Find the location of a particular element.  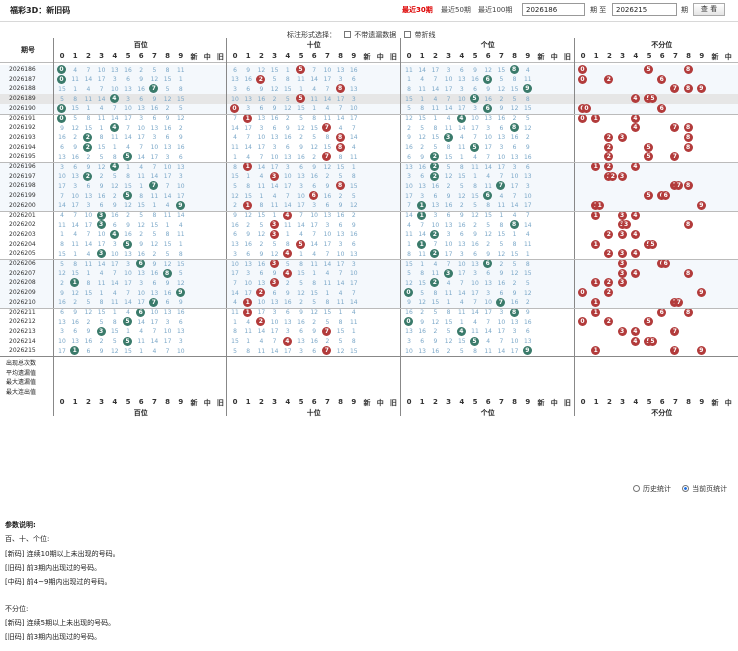

note-1: [新码] 连续10期以上未出现的号码。 is located at coordinates (62, 554).